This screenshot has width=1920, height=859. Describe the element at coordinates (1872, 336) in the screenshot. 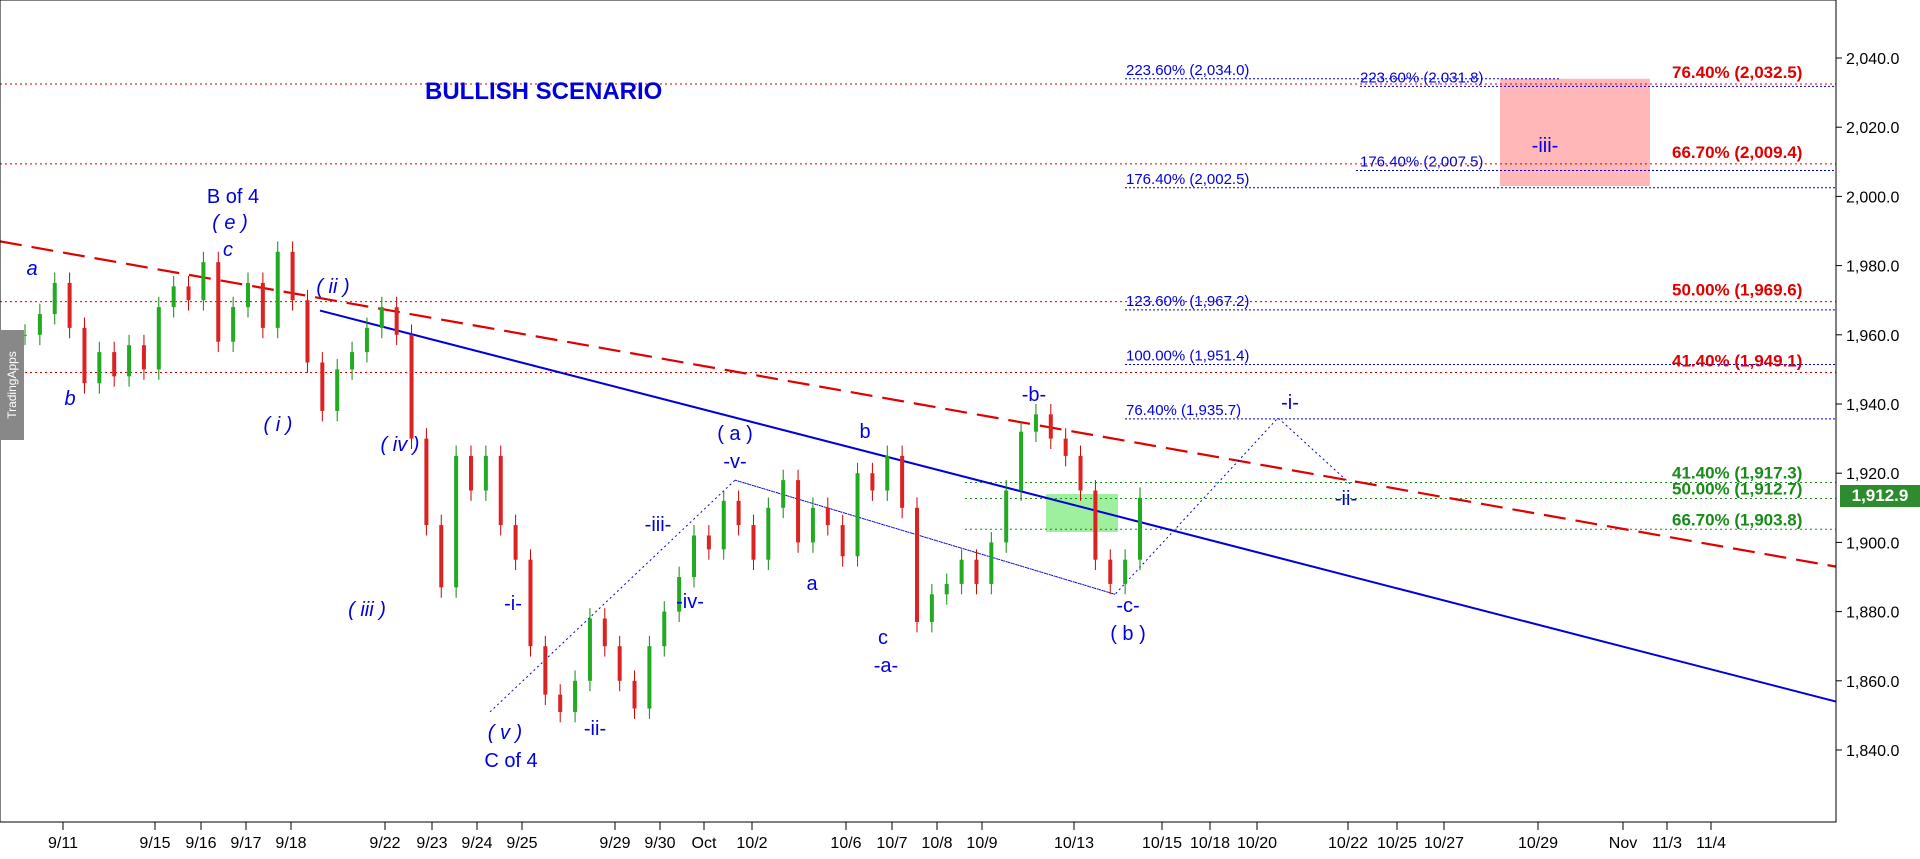

I see `y-tick-label: 1,960.0` at that location.